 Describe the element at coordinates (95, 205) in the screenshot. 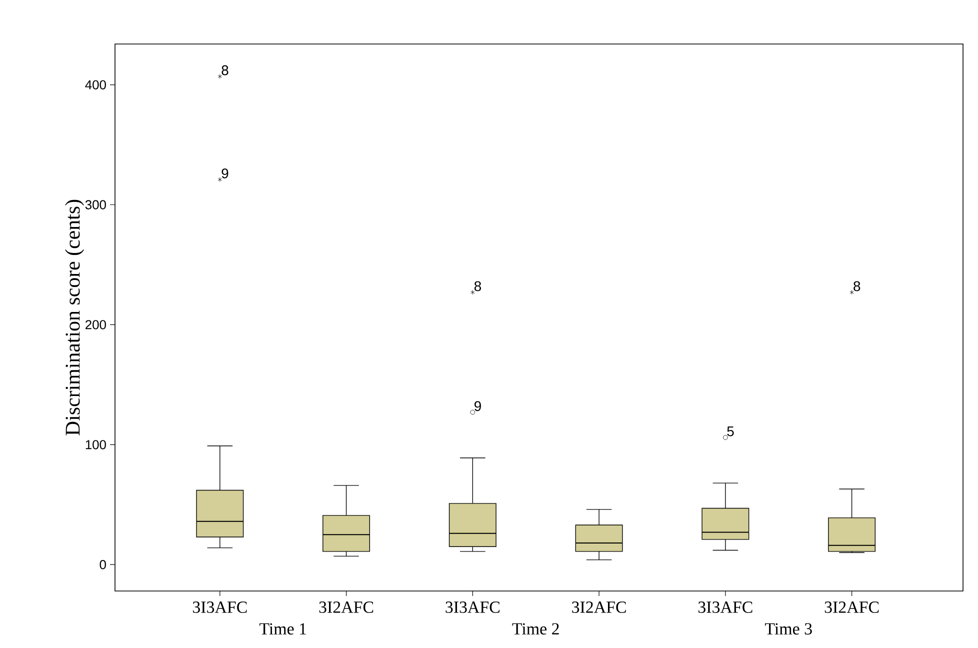

I see `y-tick-label: 300` at that location.